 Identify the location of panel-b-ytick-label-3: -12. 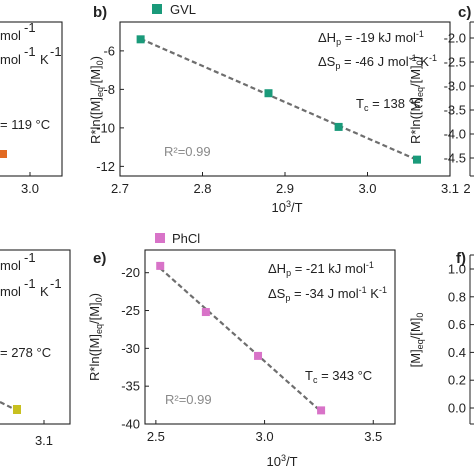
(105, 166).